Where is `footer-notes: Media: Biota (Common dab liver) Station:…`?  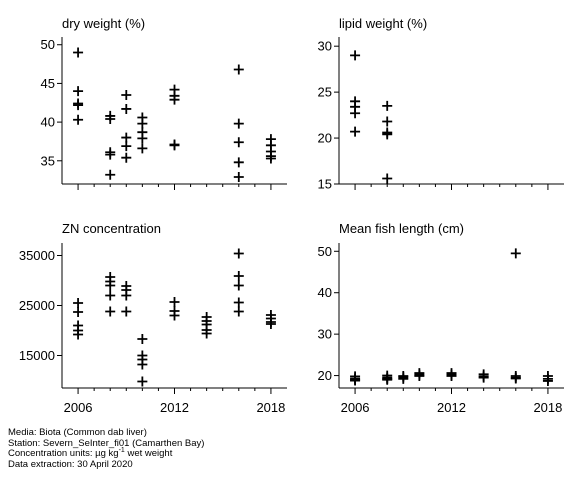
footer-notes: Media: Biota (Common dab liver) Station:… is located at coordinates (106, 448).